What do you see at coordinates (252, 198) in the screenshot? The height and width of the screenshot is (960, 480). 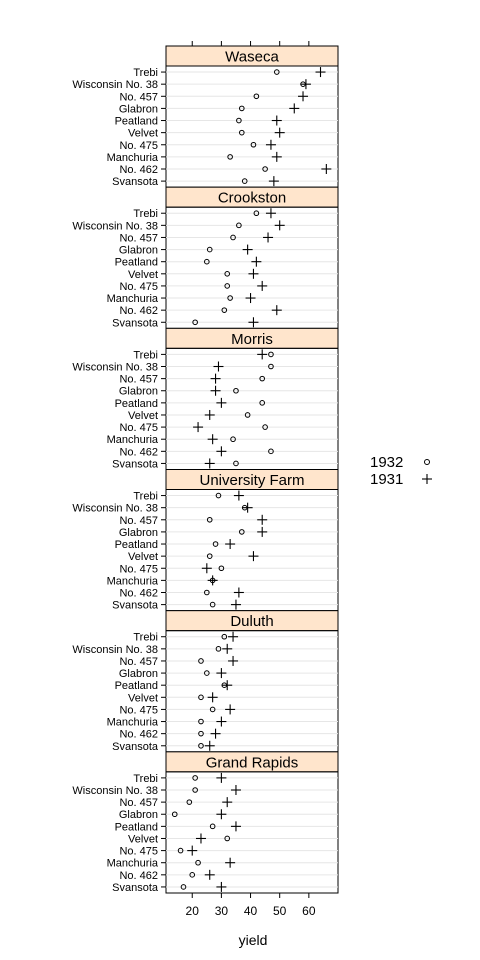 I see `panel-strip-label: Crookston` at bounding box center [252, 198].